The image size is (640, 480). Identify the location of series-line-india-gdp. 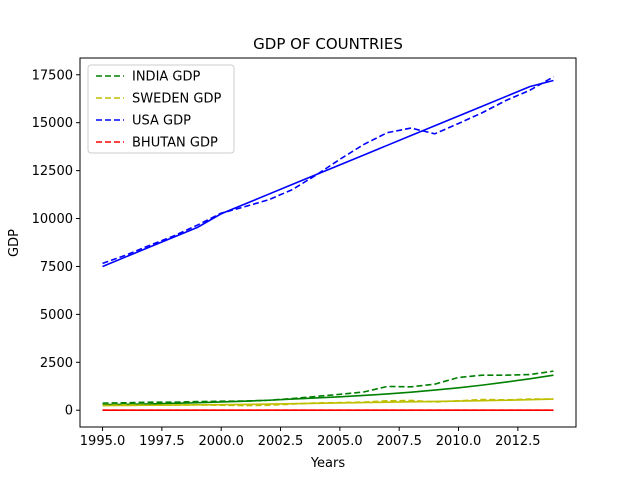
(328, 387).